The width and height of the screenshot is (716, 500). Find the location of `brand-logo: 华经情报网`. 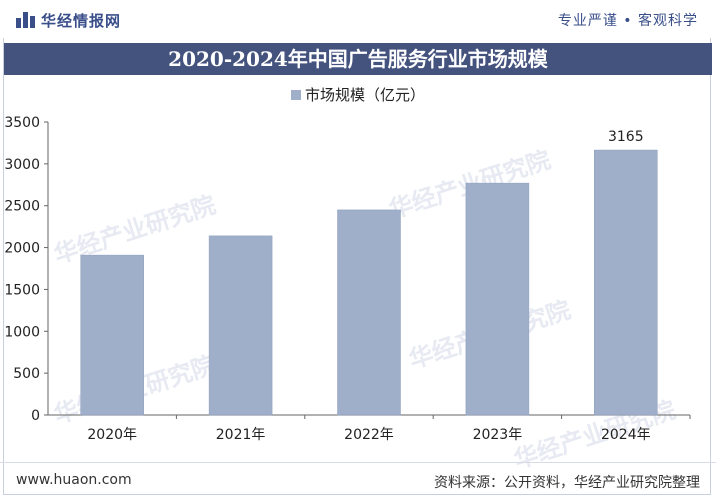

brand-logo: 华经情报网 is located at coordinates (68, 20).